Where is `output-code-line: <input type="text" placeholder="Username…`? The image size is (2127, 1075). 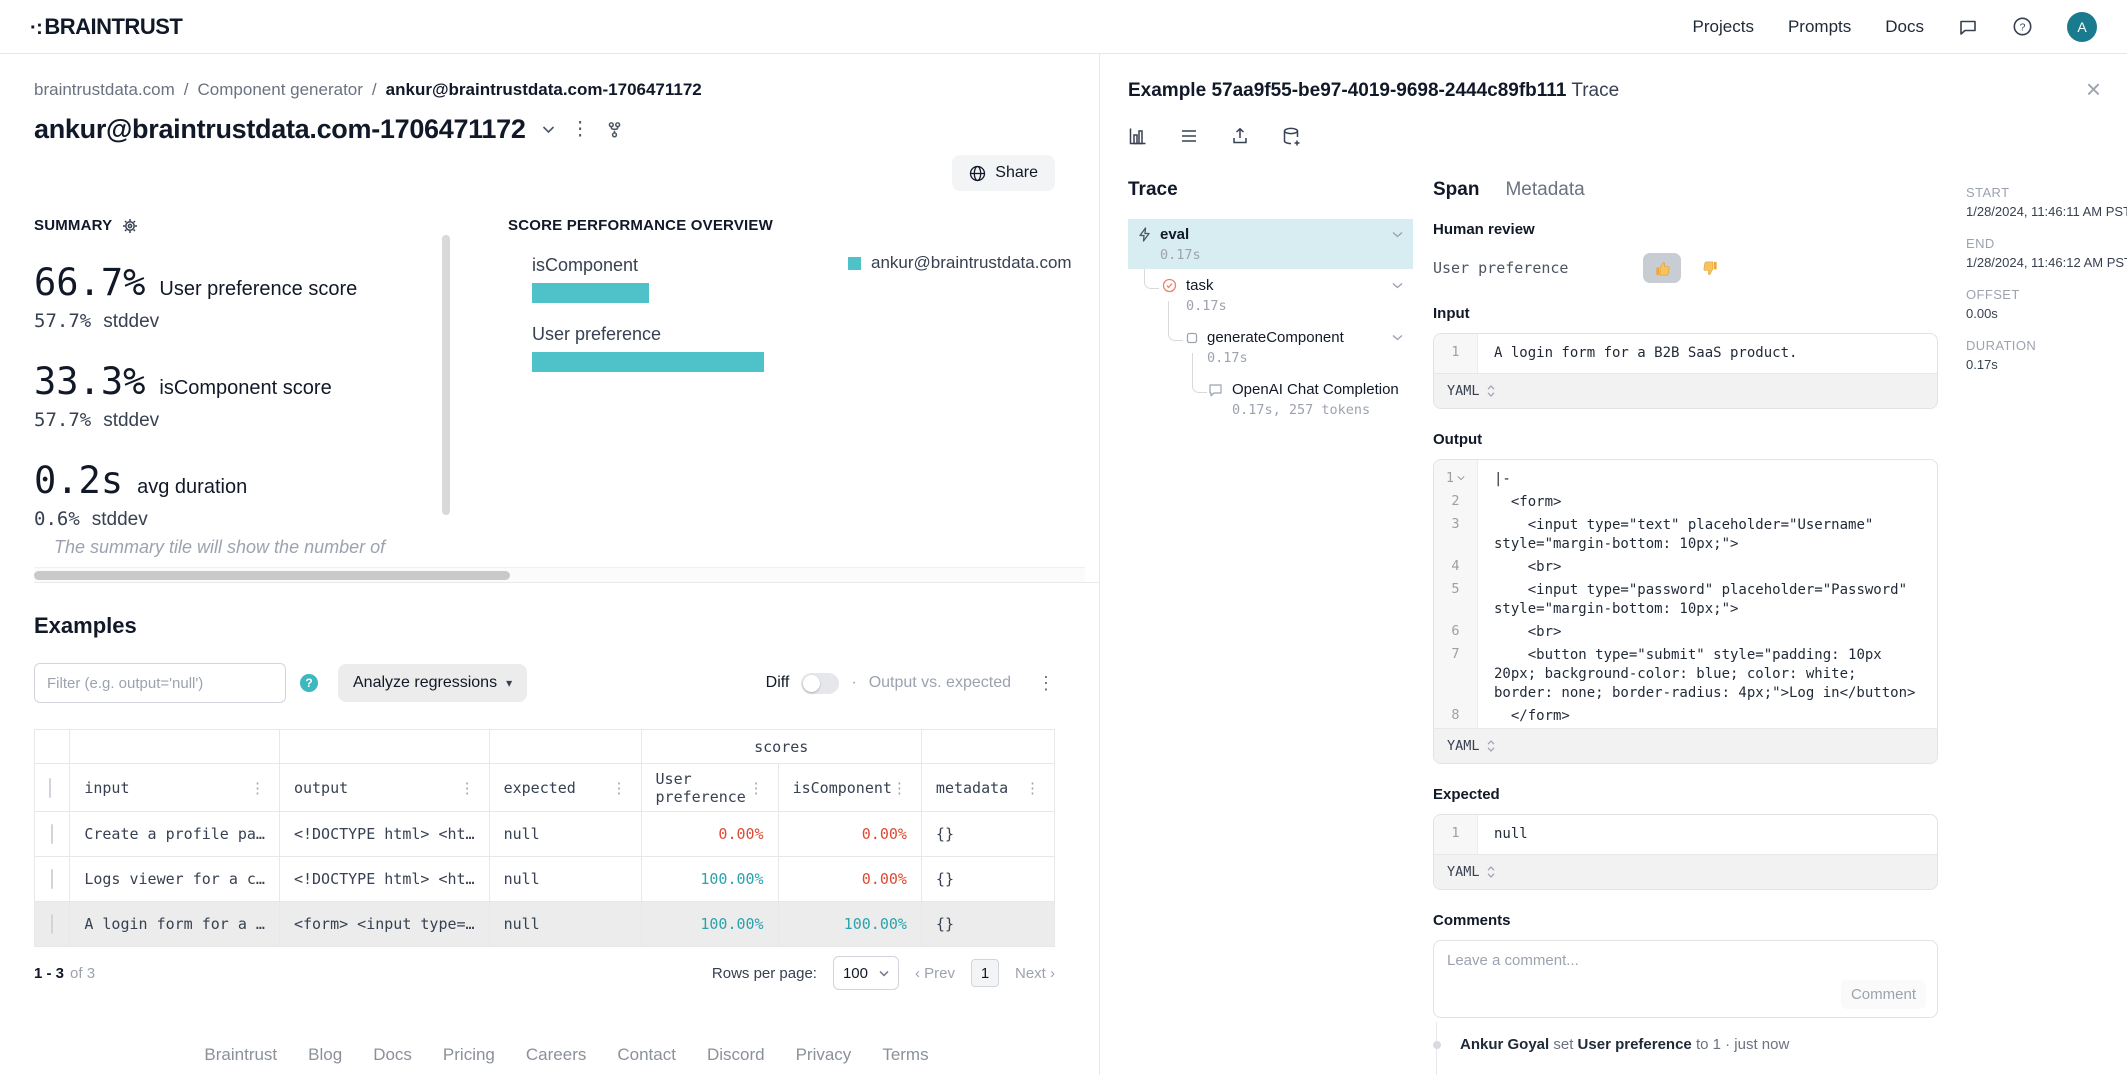 output-code-line: <input type="text" placeholder="Username… is located at coordinates (1688, 534).